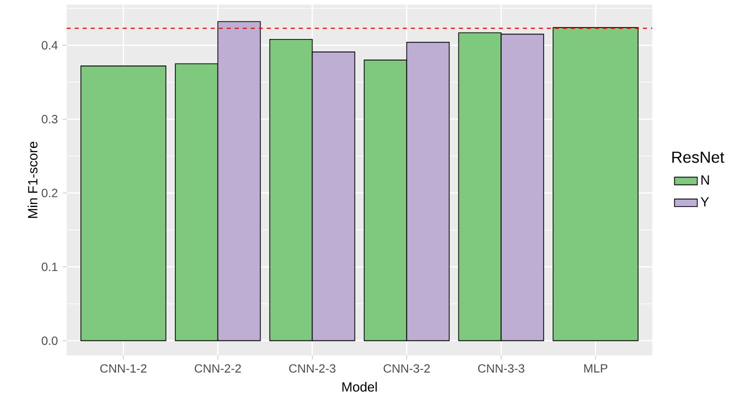 Image resolution: width=747 pixels, height=406 pixels. What do you see at coordinates (312, 368) in the screenshot?
I see `x-tick-label: CNN-2-3` at bounding box center [312, 368].